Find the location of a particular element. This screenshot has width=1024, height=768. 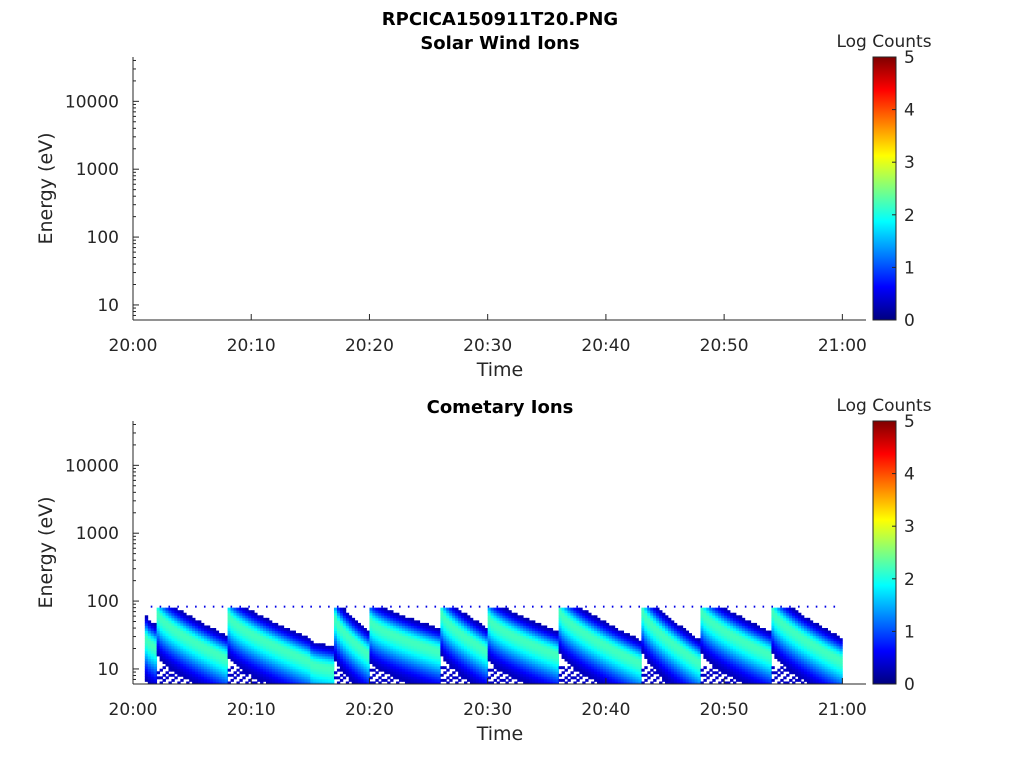

figure-title: RPCICA150911T20.PNG is located at coordinates (500, 19).